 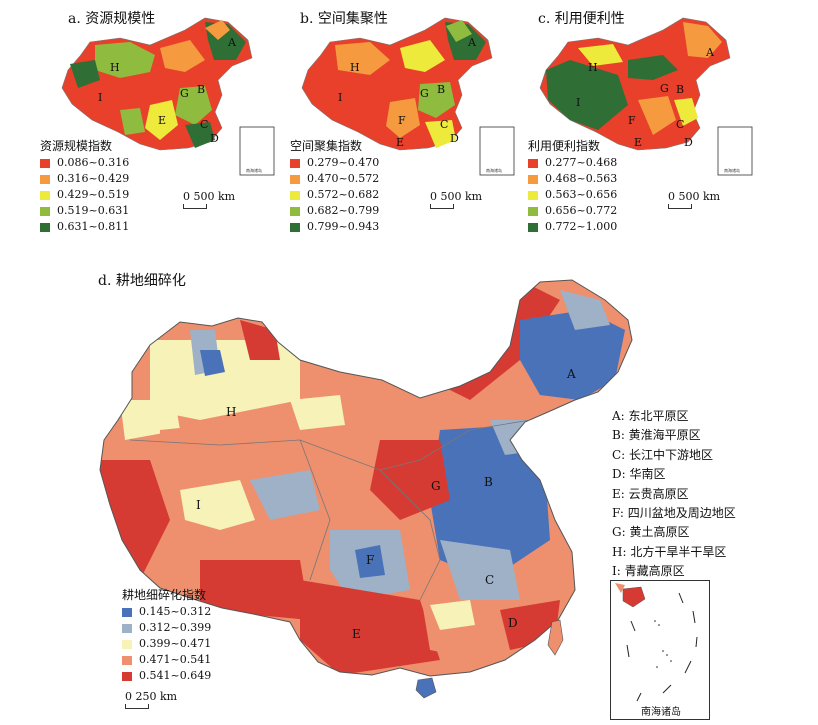 I want to click on map-b-label-i: I, so click(x=340, y=97).